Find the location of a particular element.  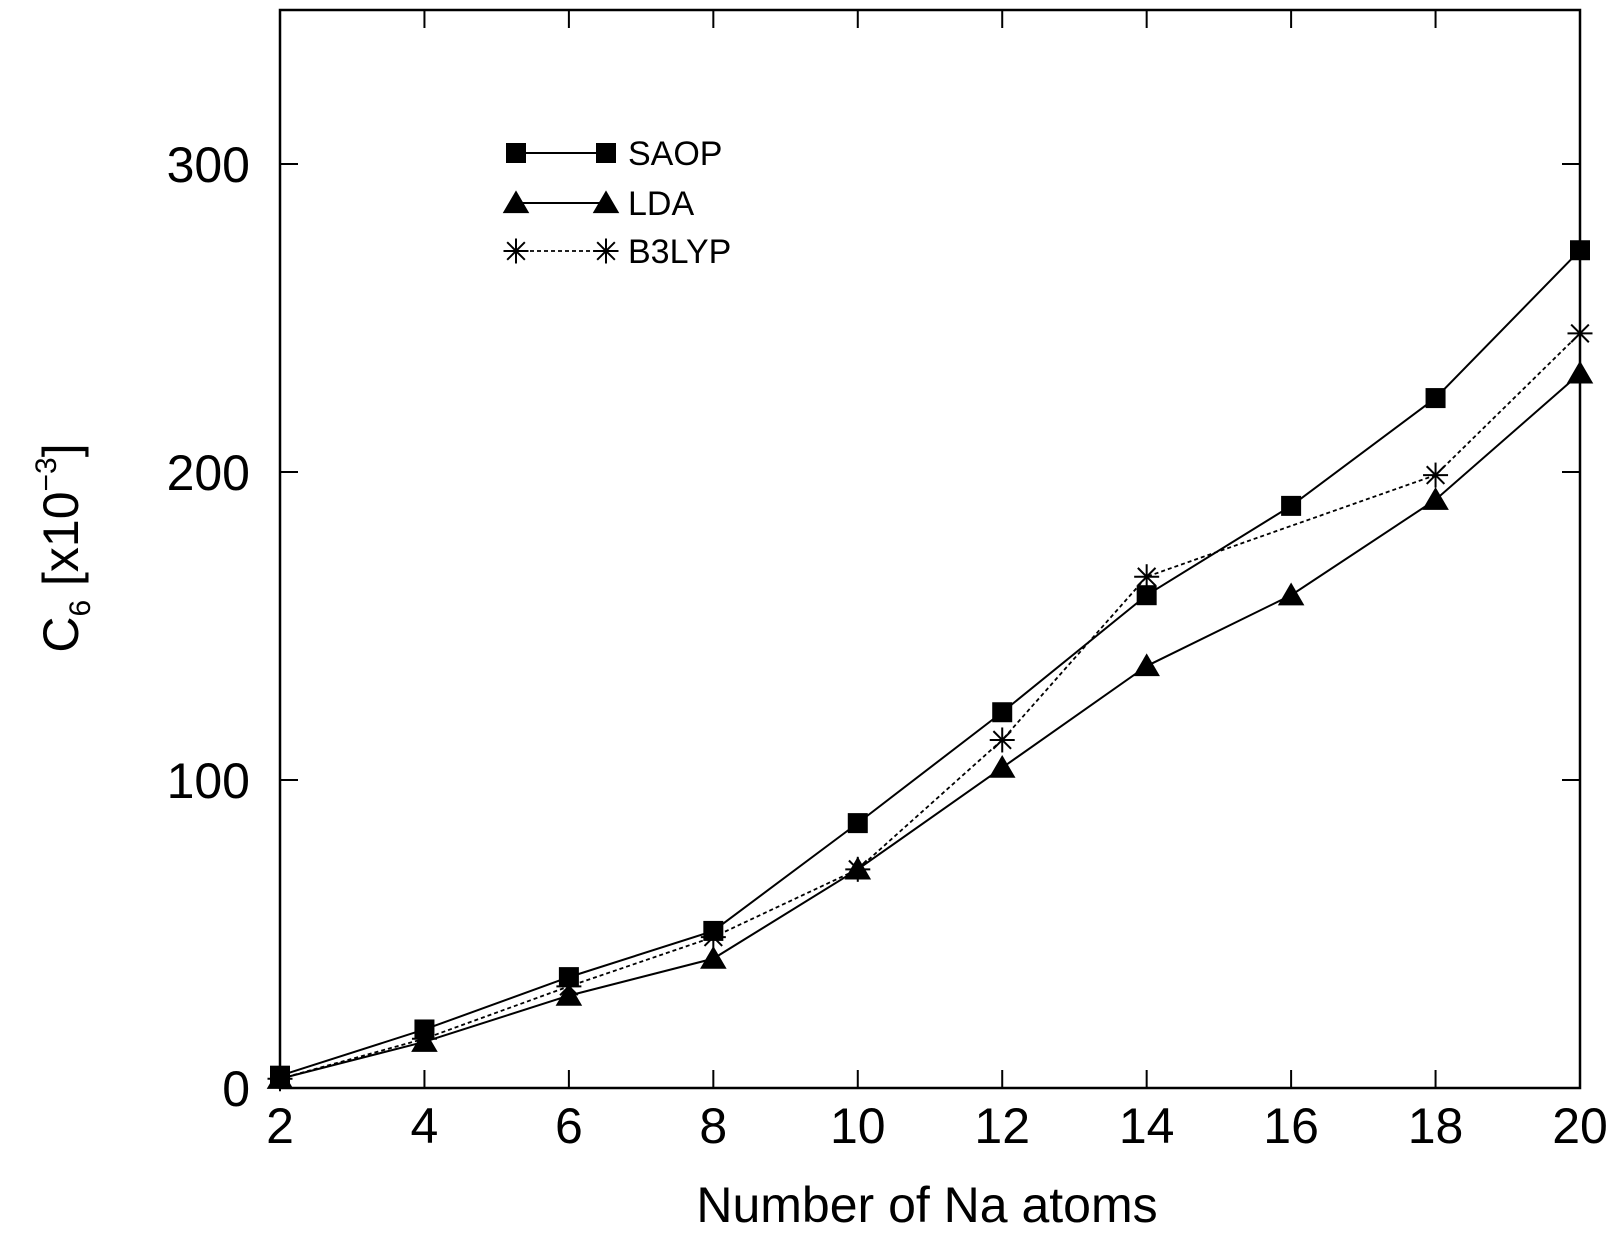

y-tick-label: 300 is located at coordinates (208, 165).